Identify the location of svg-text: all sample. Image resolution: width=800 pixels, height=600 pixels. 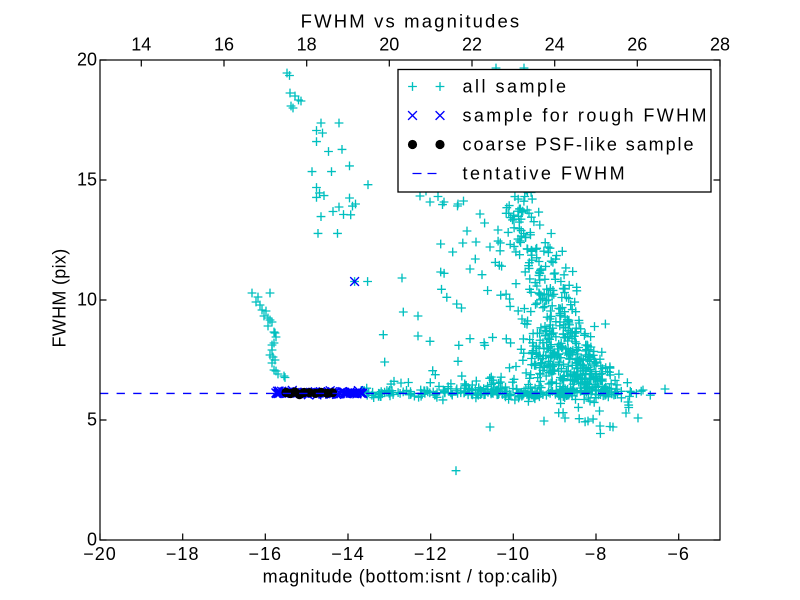
(516, 87).